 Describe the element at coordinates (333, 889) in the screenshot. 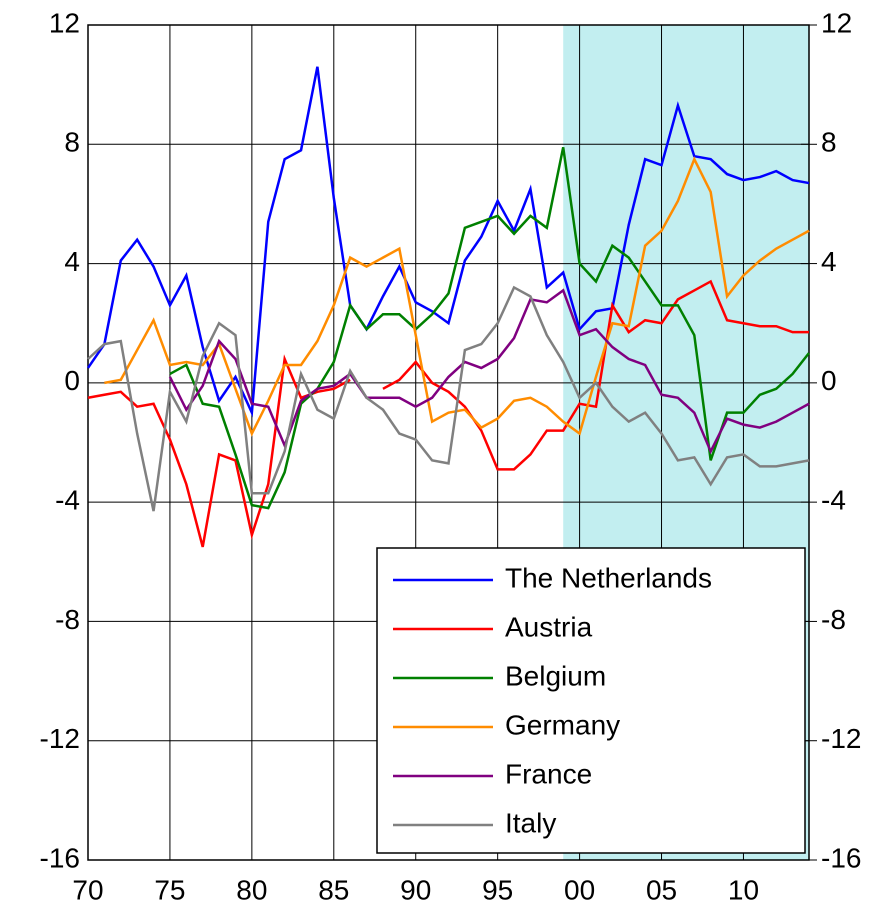

I see `x-tick-label: 85` at that location.